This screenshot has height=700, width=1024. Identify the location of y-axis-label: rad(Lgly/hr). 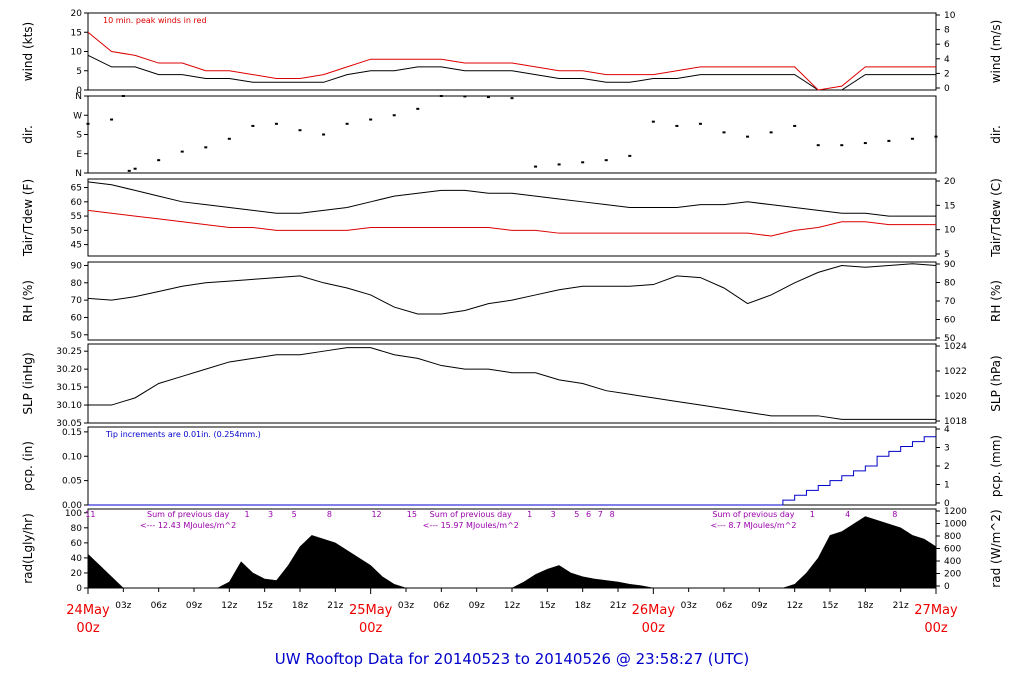
(28, 548).